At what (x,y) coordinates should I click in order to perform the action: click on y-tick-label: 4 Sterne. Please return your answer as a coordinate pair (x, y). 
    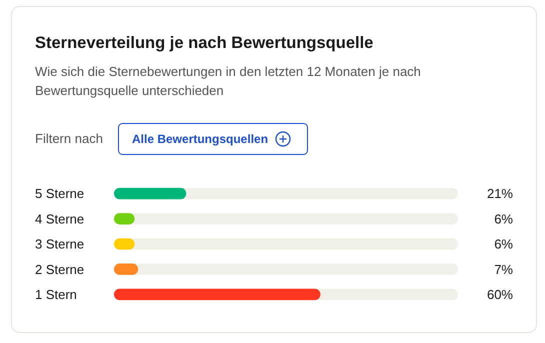
    Looking at the image, I should click on (59, 218).